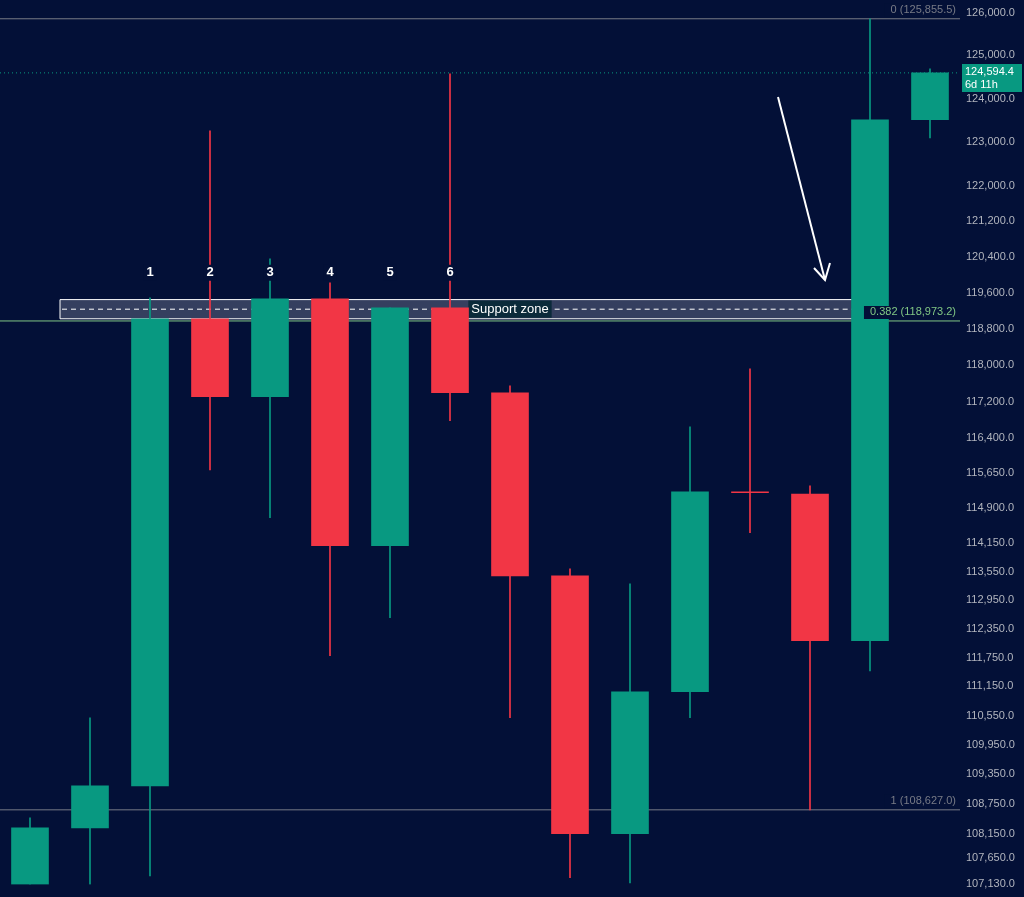 The image size is (1024, 897). I want to click on text: 1, so click(150, 272).